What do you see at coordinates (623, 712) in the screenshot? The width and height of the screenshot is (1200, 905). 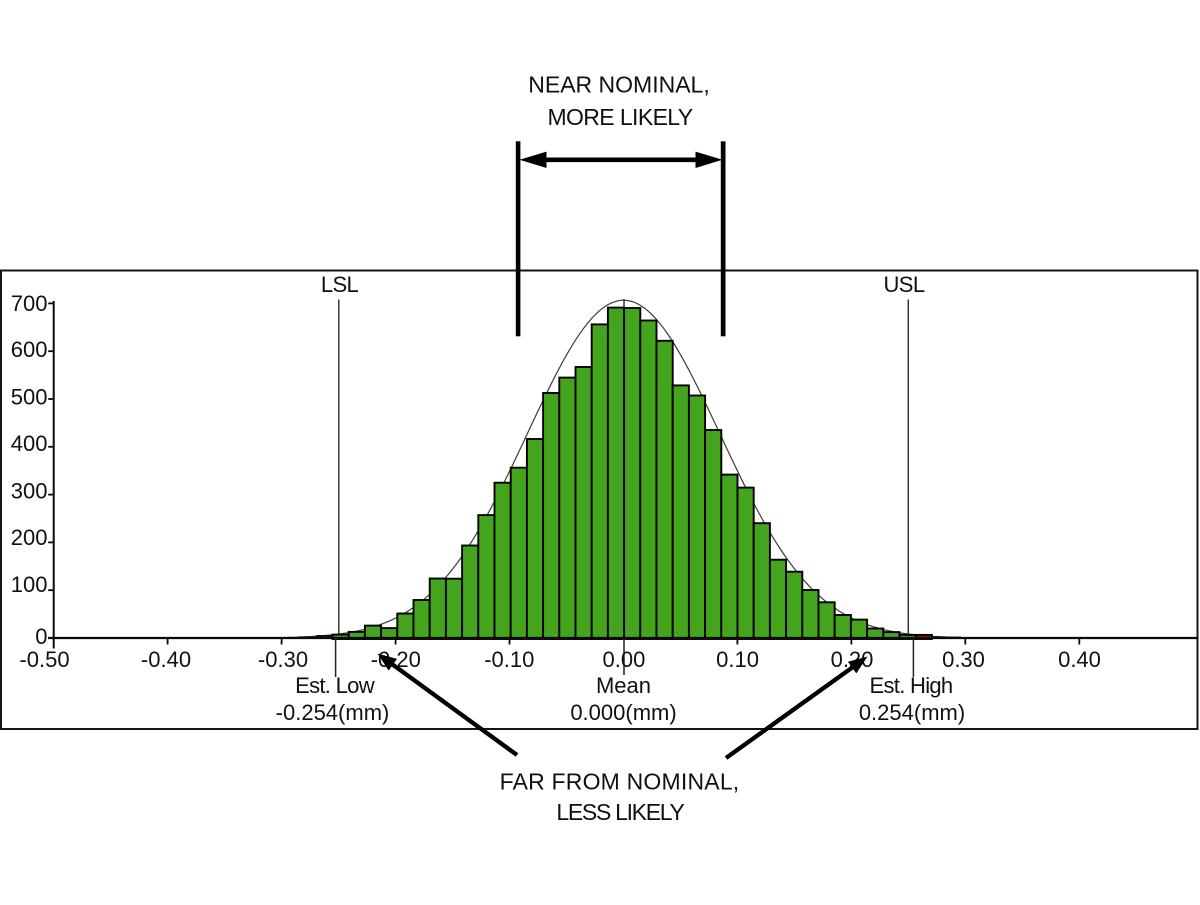 I see `svg-text: 0.000(mm)` at bounding box center [623, 712].